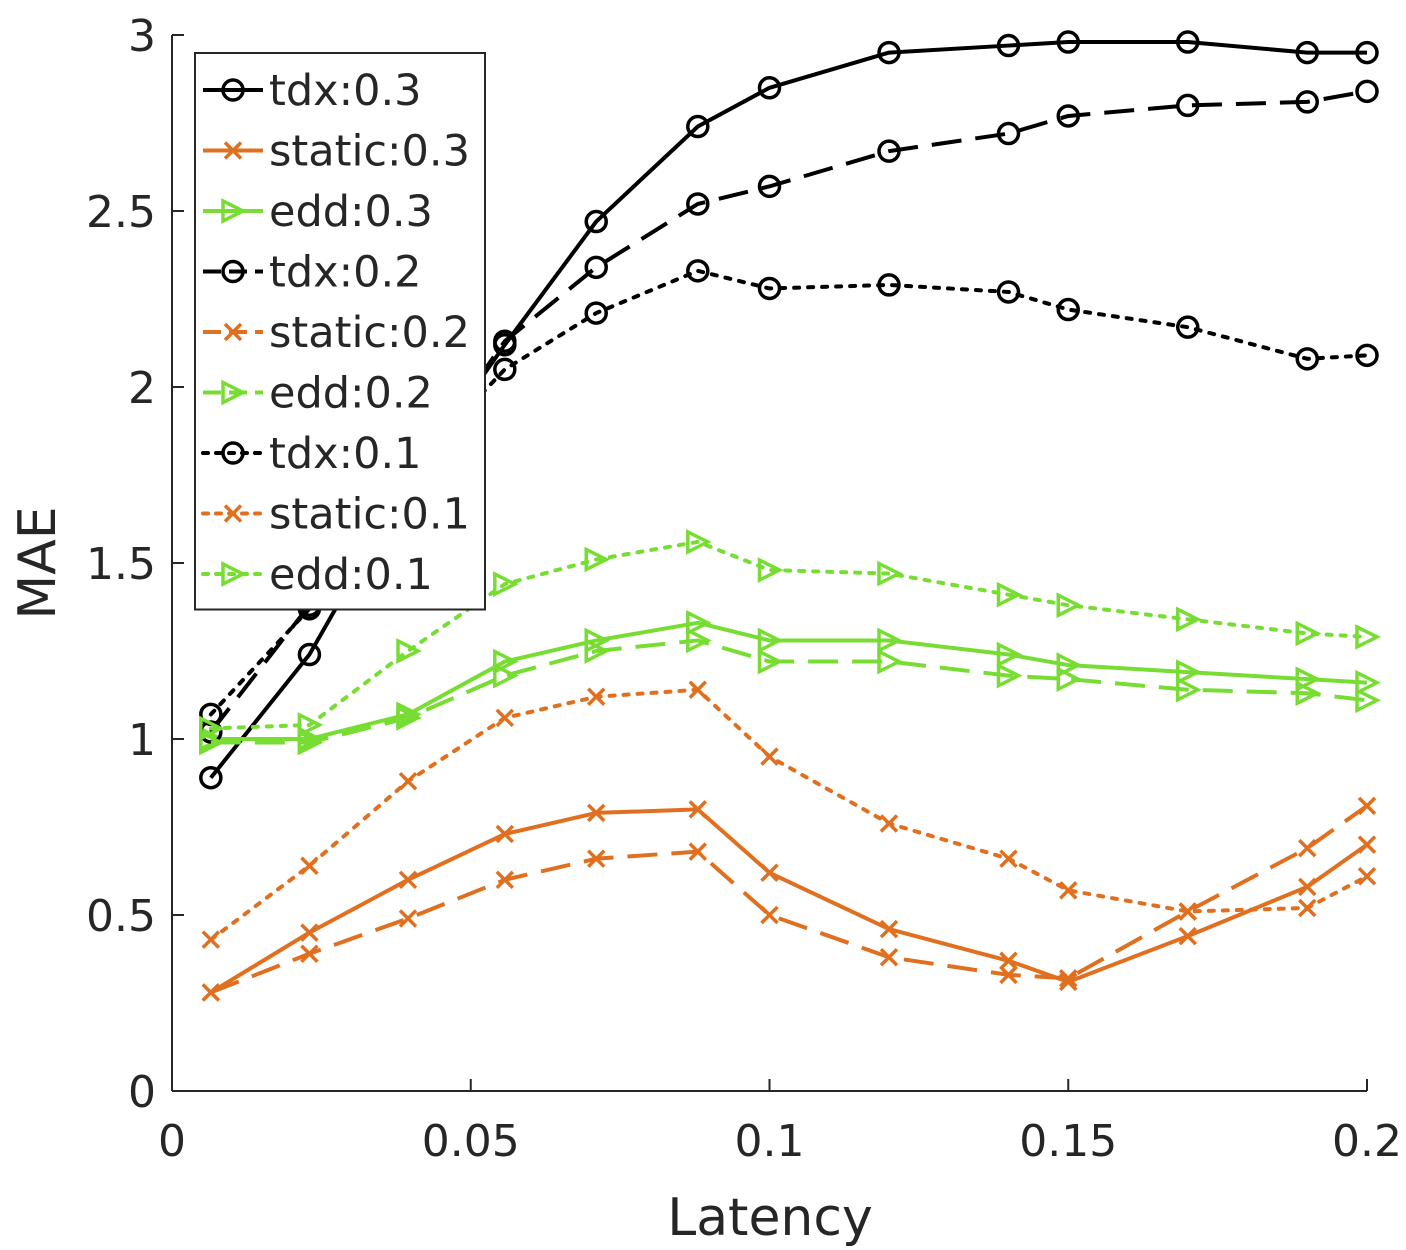 Image resolution: width=1406 pixels, height=1250 pixels. I want to click on legend-label: tdx:0.2, so click(345, 273).